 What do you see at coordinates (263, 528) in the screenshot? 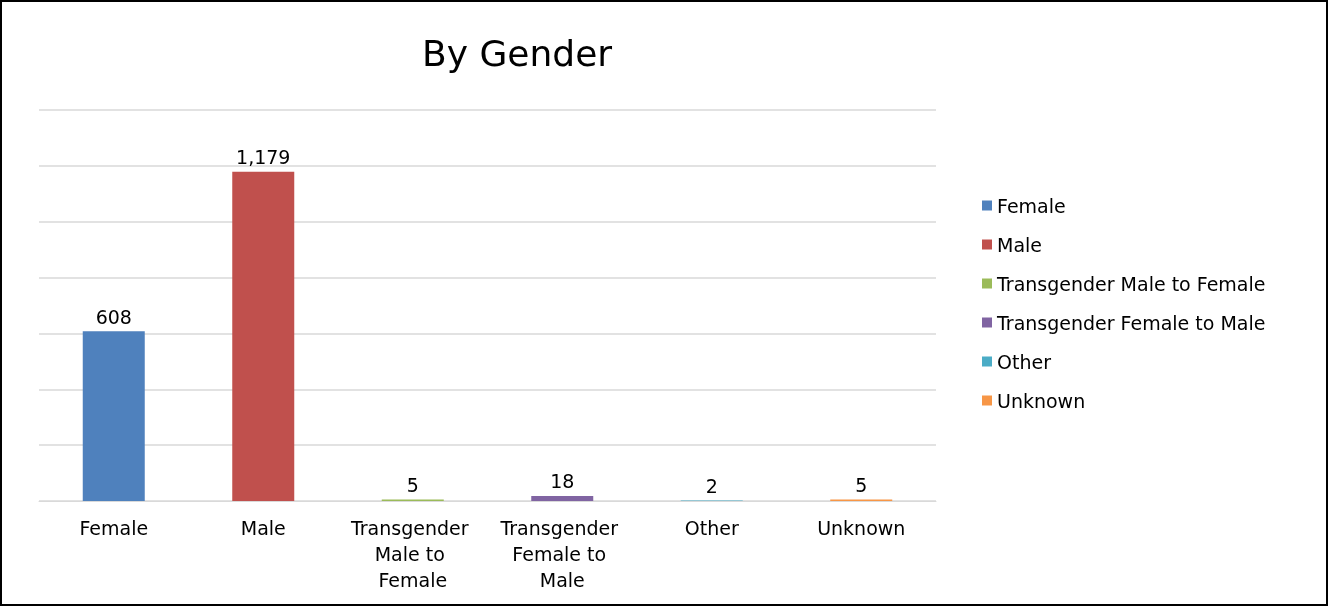
I see `x-tick-label: Male` at bounding box center [263, 528].